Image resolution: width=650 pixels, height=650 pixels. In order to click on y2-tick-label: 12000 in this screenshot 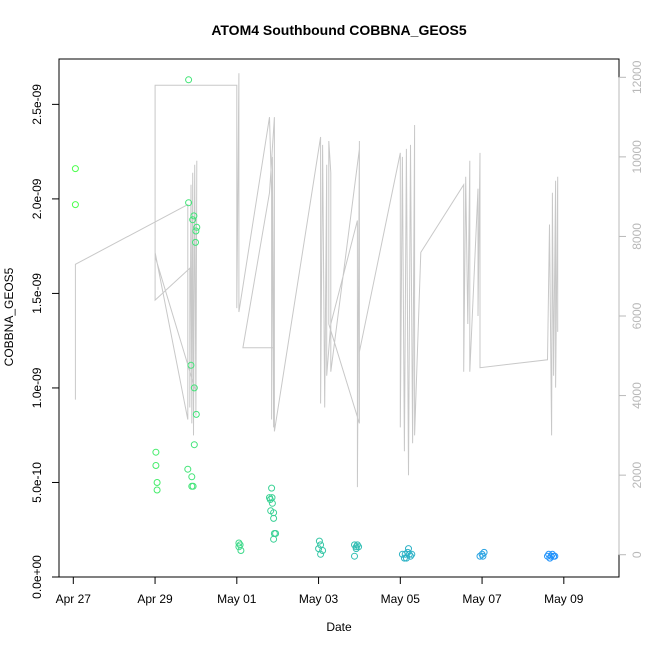, I will do `click(637, 77)`.